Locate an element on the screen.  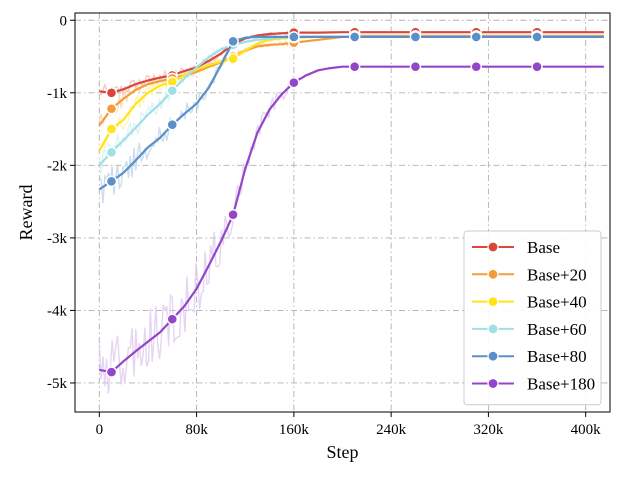
x-tick-label: 160k is located at coordinates (294, 430).